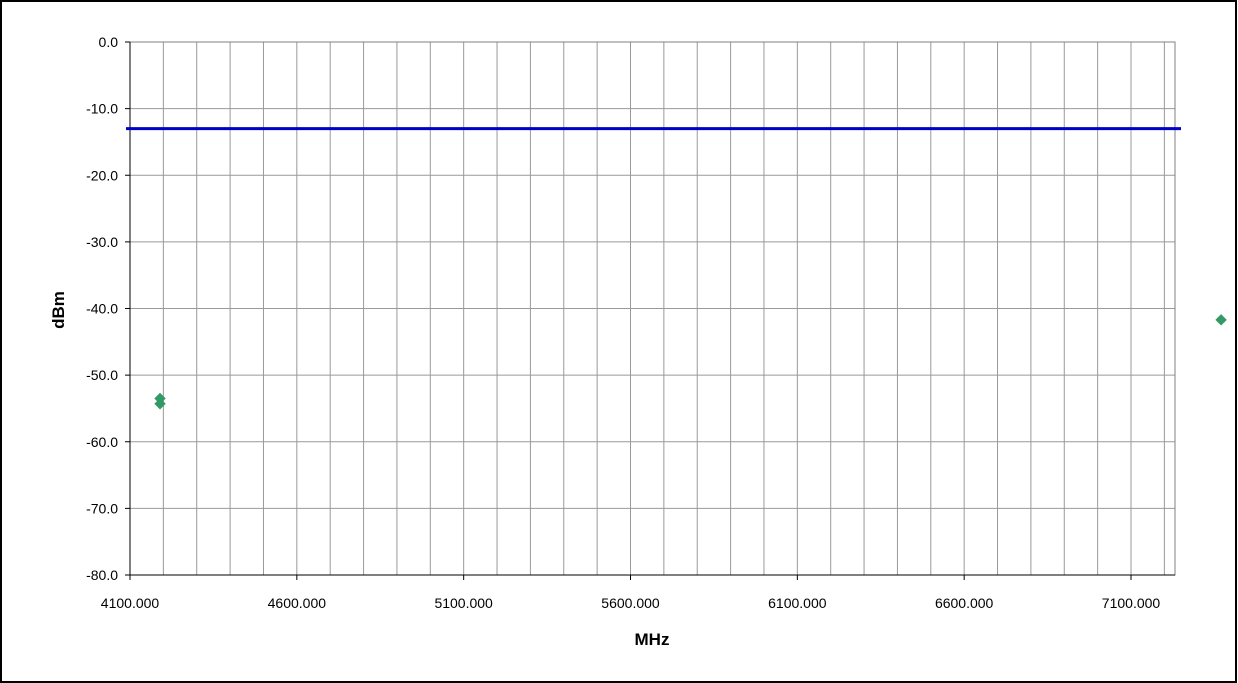 This screenshot has height=683, width=1238. What do you see at coordinates (130, 603) in the screenshot?
I see `x-tick-label: 4100.000` at bounding box center [130, 603].